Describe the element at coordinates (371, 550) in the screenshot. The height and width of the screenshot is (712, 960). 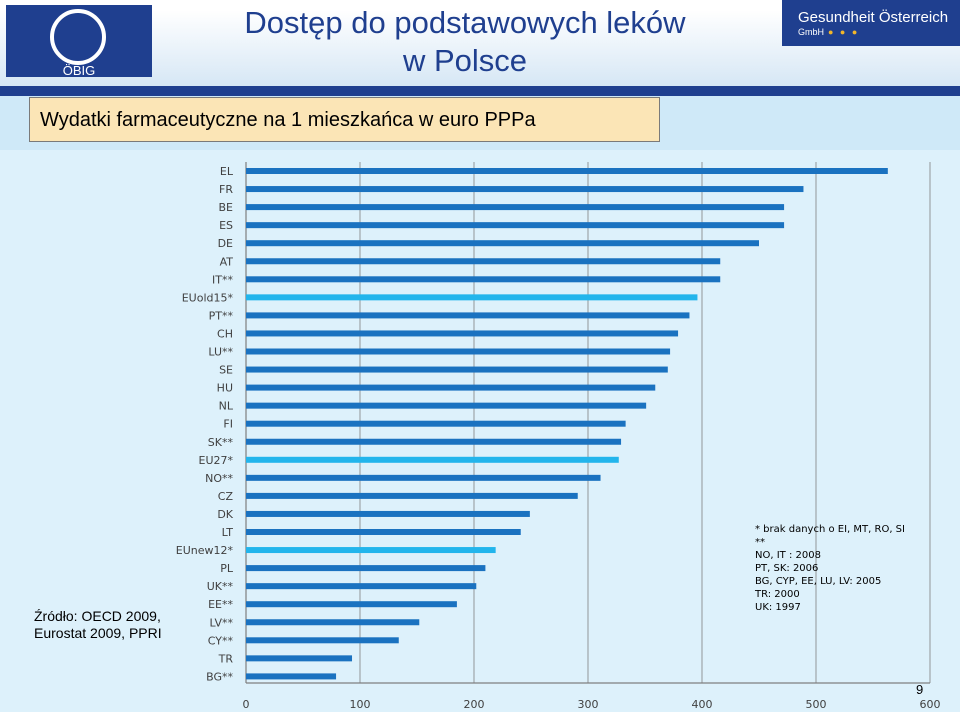
I see `bar-eunew12` at that location.